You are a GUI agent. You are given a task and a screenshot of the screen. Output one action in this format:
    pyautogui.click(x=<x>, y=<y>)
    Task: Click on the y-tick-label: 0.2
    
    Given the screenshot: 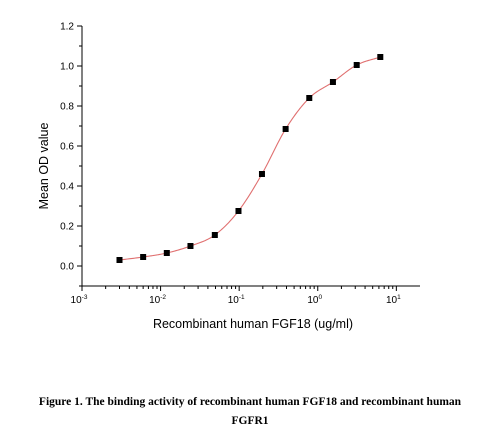 What is the action you would take?
    pyautogui.click(x=67, y=227)
    